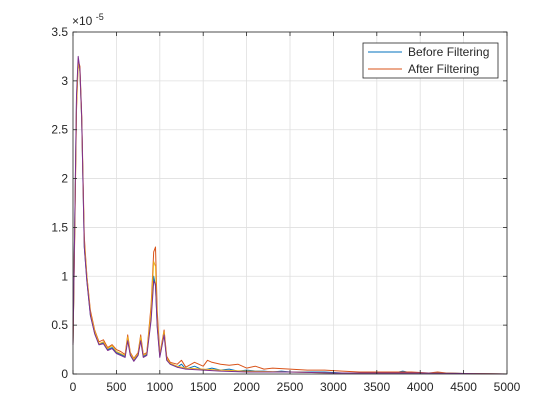 This screenshot has height=420, width=560. What do you see at coordinates (64, 81) in the screenshot?
I see `y-tick-label: 3` at bounding box center [64, 81].